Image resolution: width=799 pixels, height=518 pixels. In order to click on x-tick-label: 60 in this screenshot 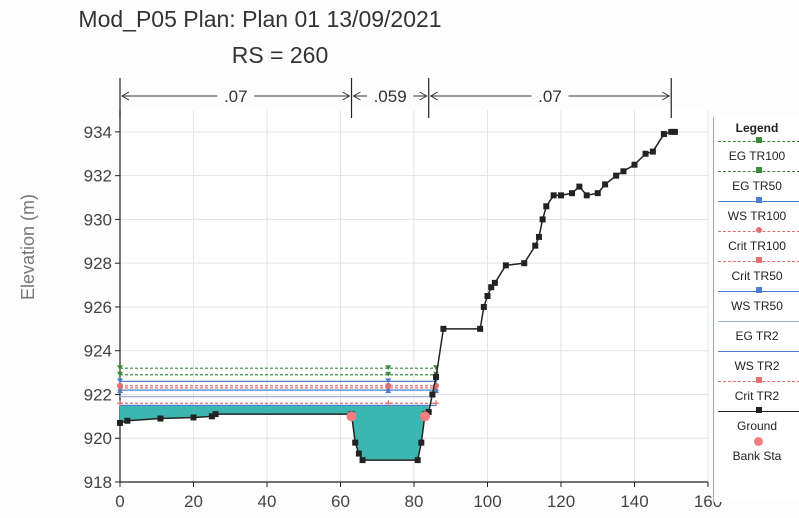, I will do `click(340, 501)`.